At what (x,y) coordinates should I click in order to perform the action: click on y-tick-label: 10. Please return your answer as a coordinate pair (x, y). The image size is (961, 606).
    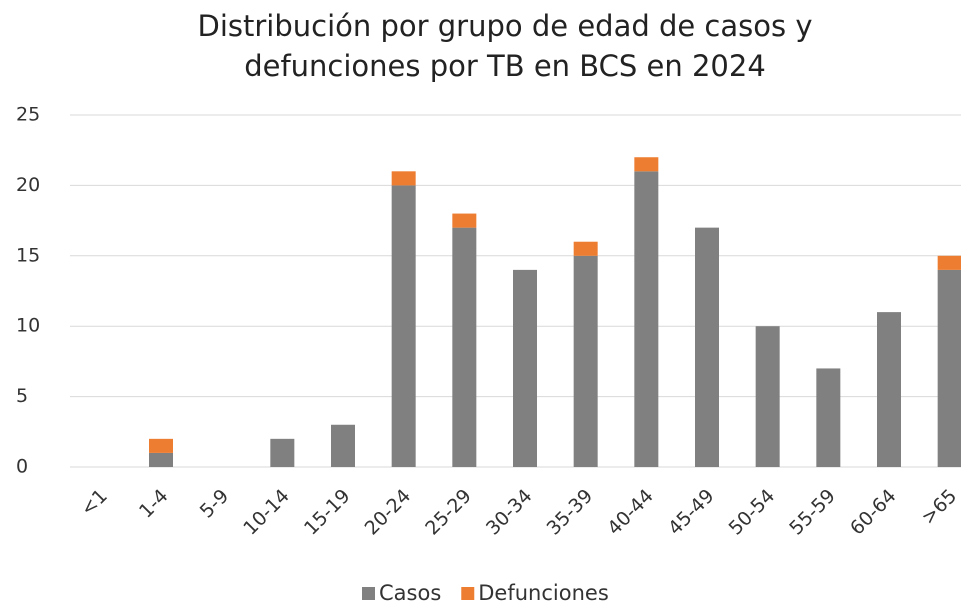
    Looking at the image, I should click on (28, 326).